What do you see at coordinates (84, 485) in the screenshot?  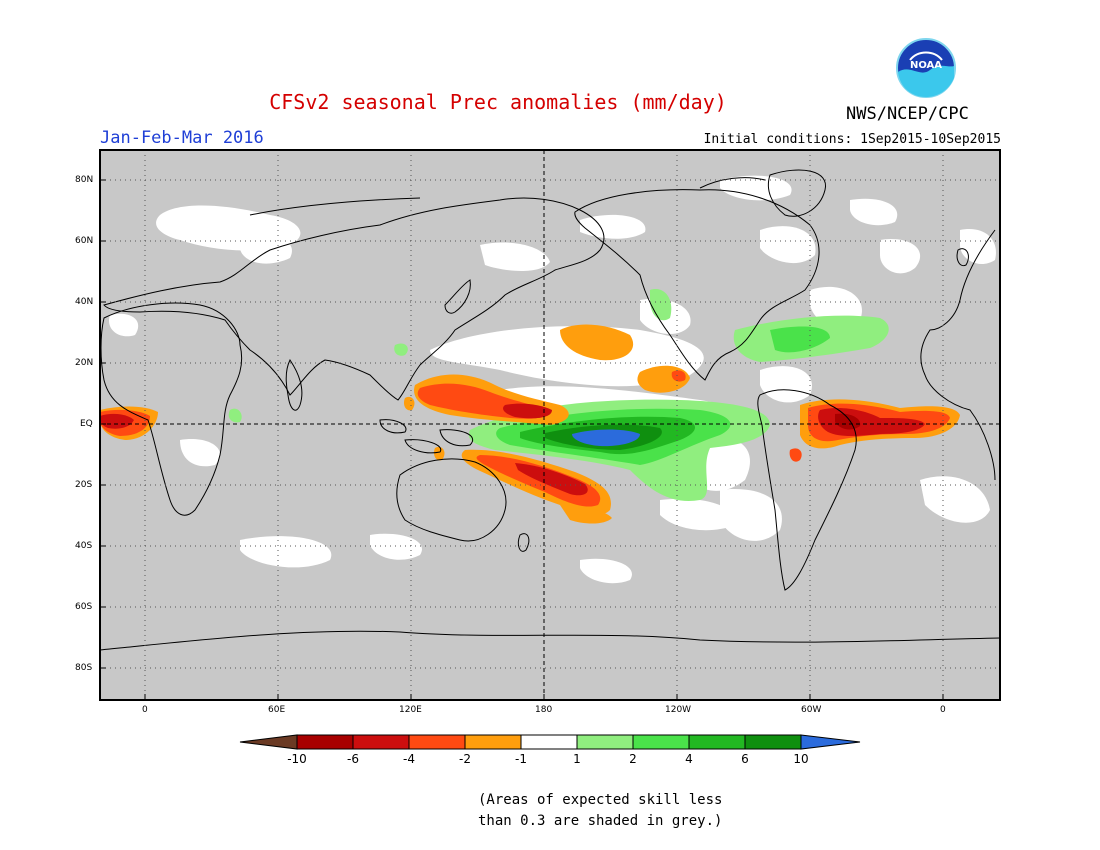 I see `lat-tick-20s: 20S` at bounding box center [84, 485].